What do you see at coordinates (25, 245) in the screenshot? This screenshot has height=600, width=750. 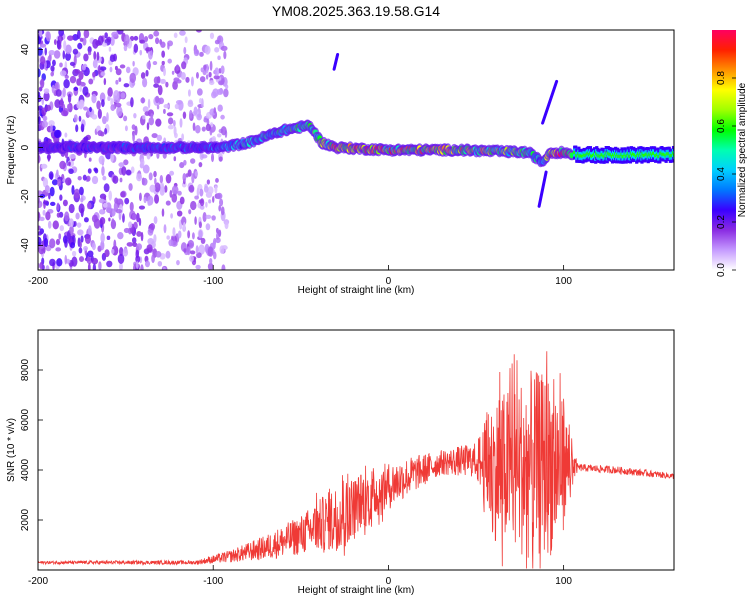 I see `spectrogram-y-tick-label: -40` at bounding box center [25, 245].